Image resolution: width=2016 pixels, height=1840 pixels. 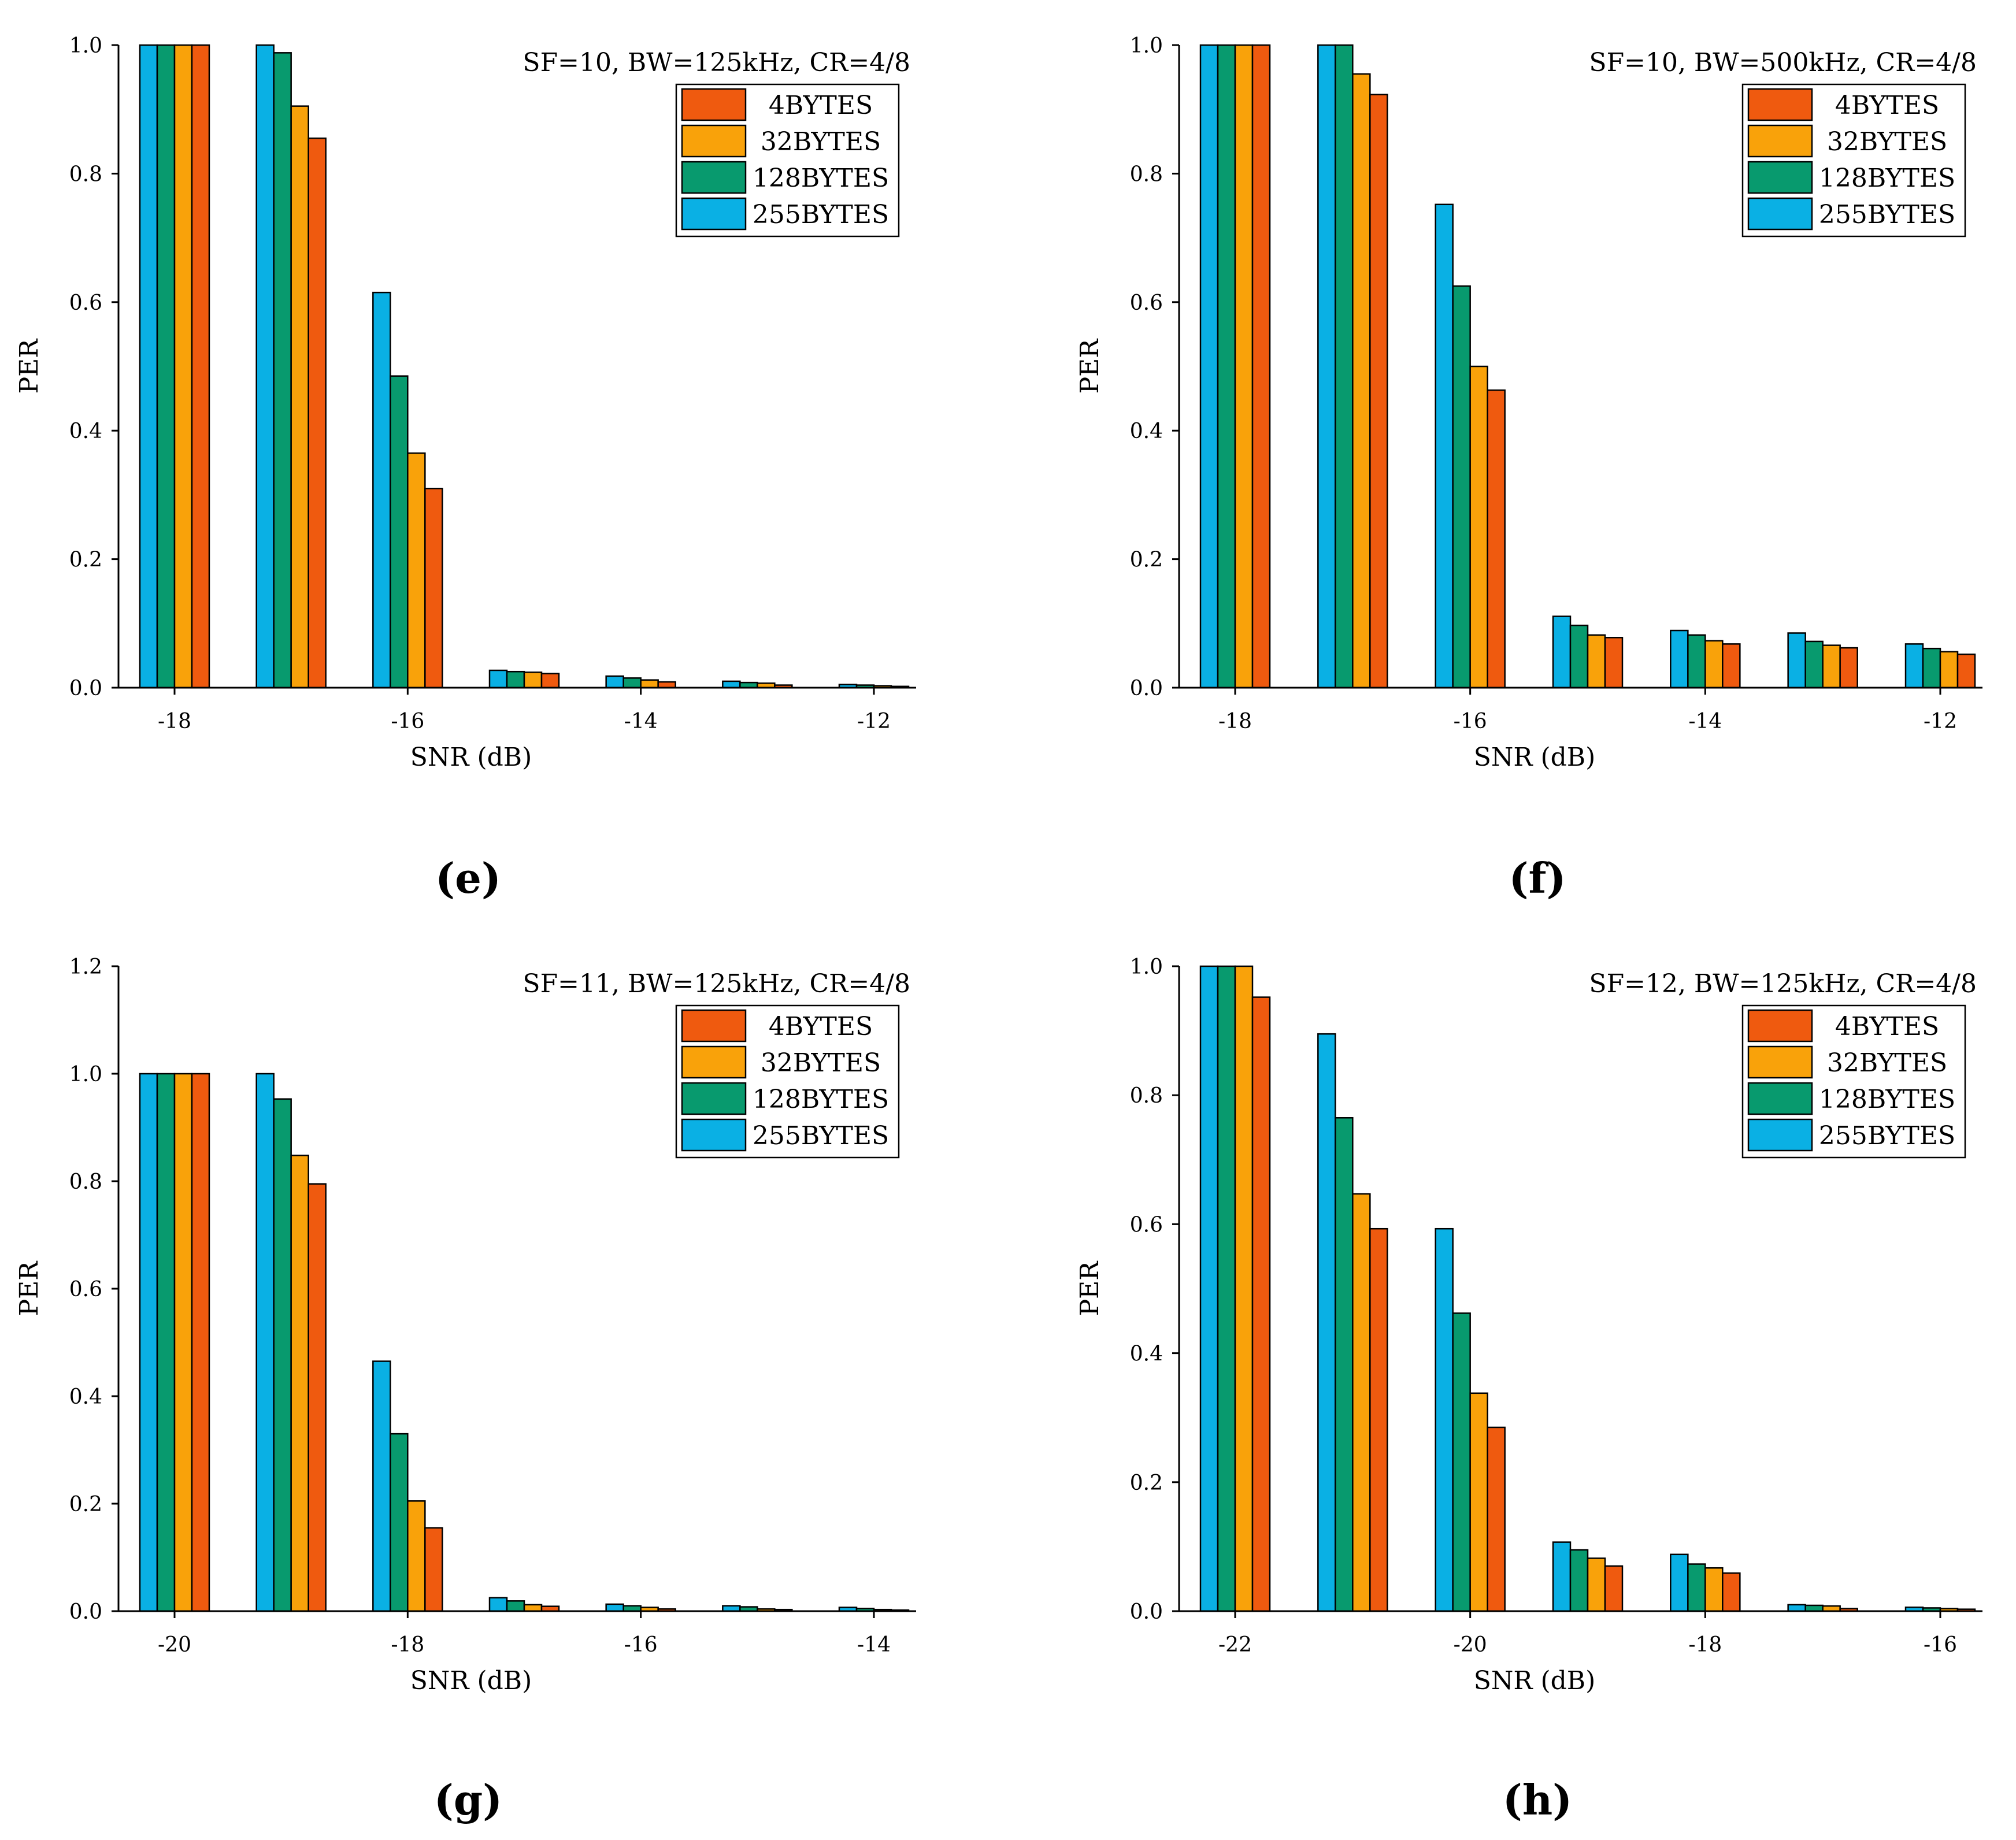 What do you see at coordinates (1848, 668) in the screenshot?
I see `bar-4bytes--13` at bounding box center [1848, 668].